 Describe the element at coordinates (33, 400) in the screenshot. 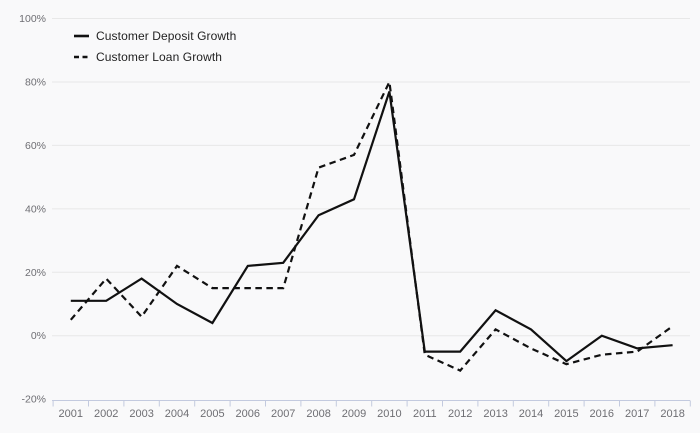

I see `y-tick-label: -20%` at that location.